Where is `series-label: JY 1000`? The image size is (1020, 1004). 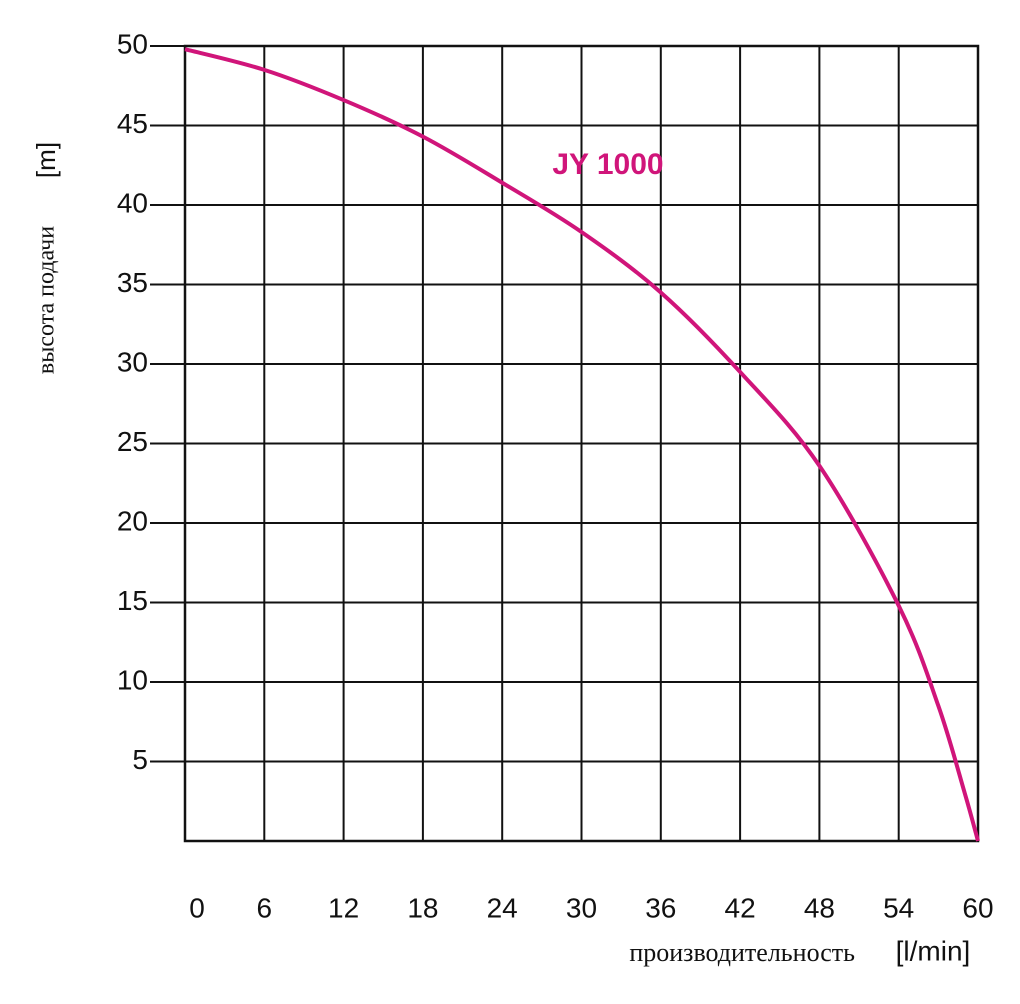
series-label: JY 1000 is located at coordinates (607, 164).